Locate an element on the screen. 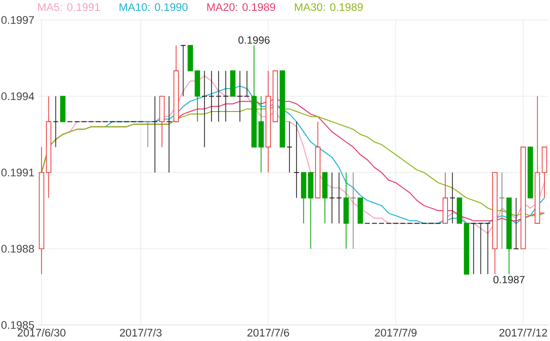  annotation: 0.1996 is located at coordinates (254, 40).